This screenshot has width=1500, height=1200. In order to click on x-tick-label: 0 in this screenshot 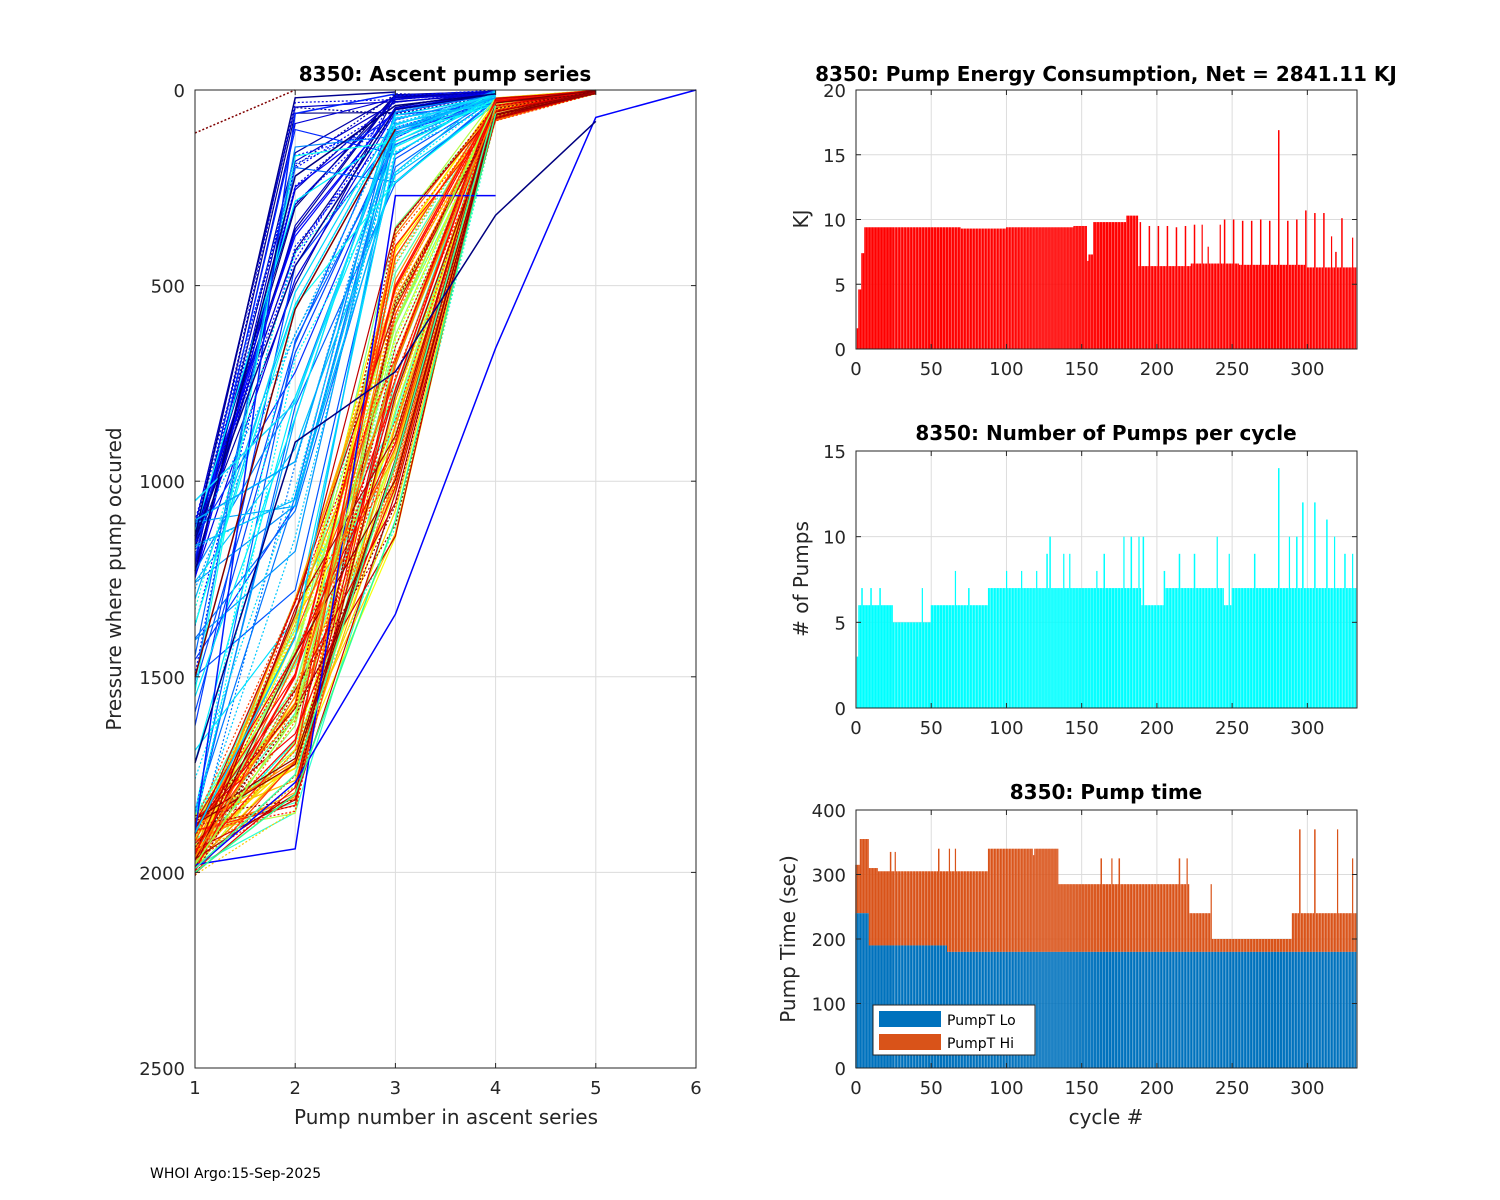, I will do `click(855, 1088)`.